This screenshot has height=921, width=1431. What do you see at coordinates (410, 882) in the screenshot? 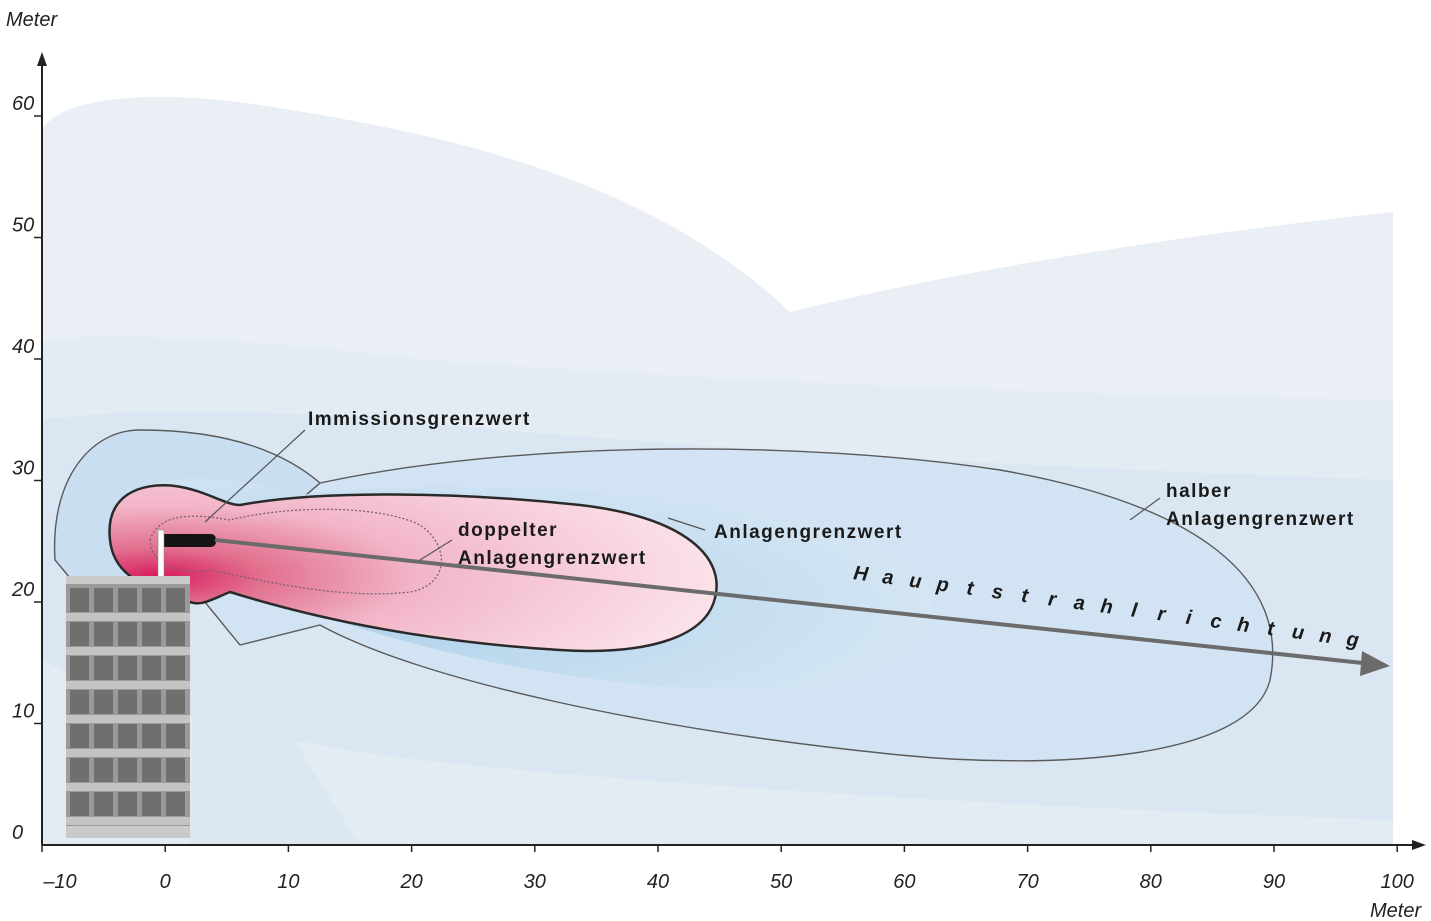
I see `x-tick-label: 20` at bounding box center [410, 882].